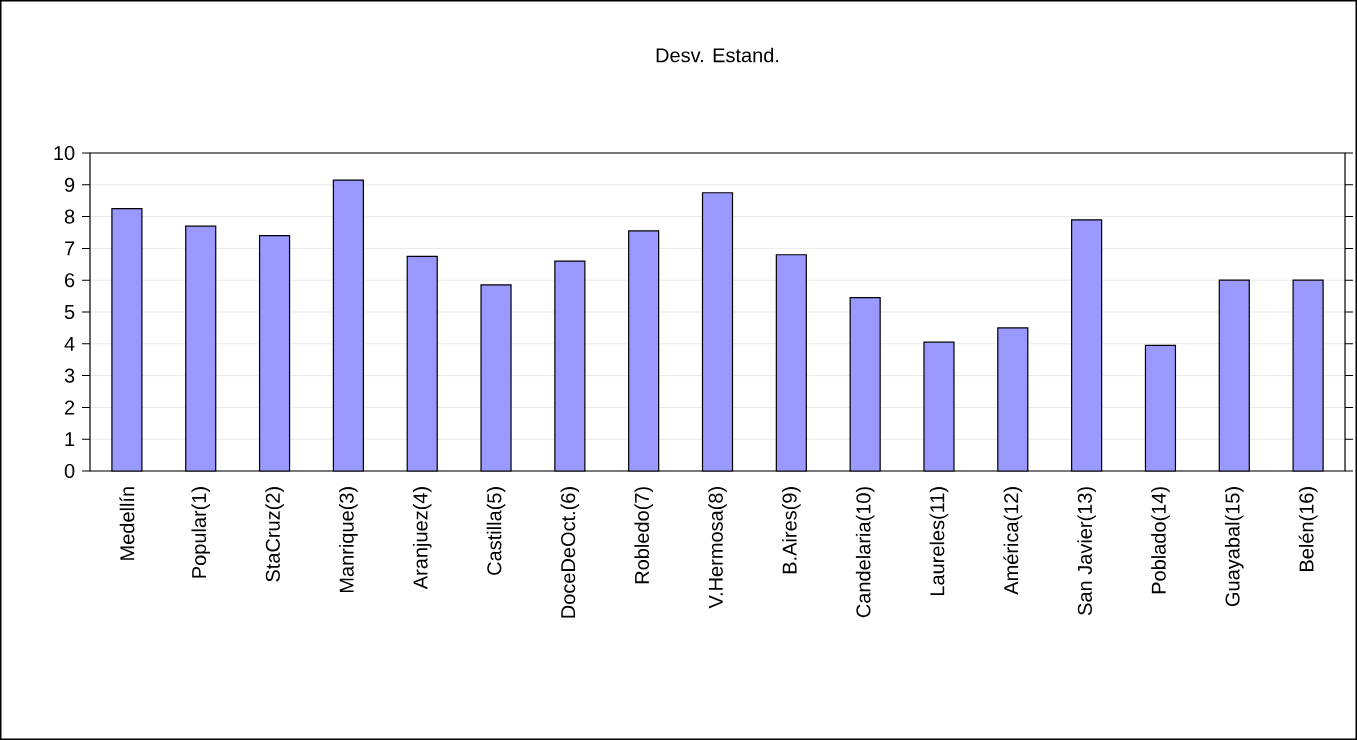 This screenshot has width=1357, height=740. Describe the element at coordinates (69, 184) in the screenshot. I see `y-tick-label: 9` at that location.